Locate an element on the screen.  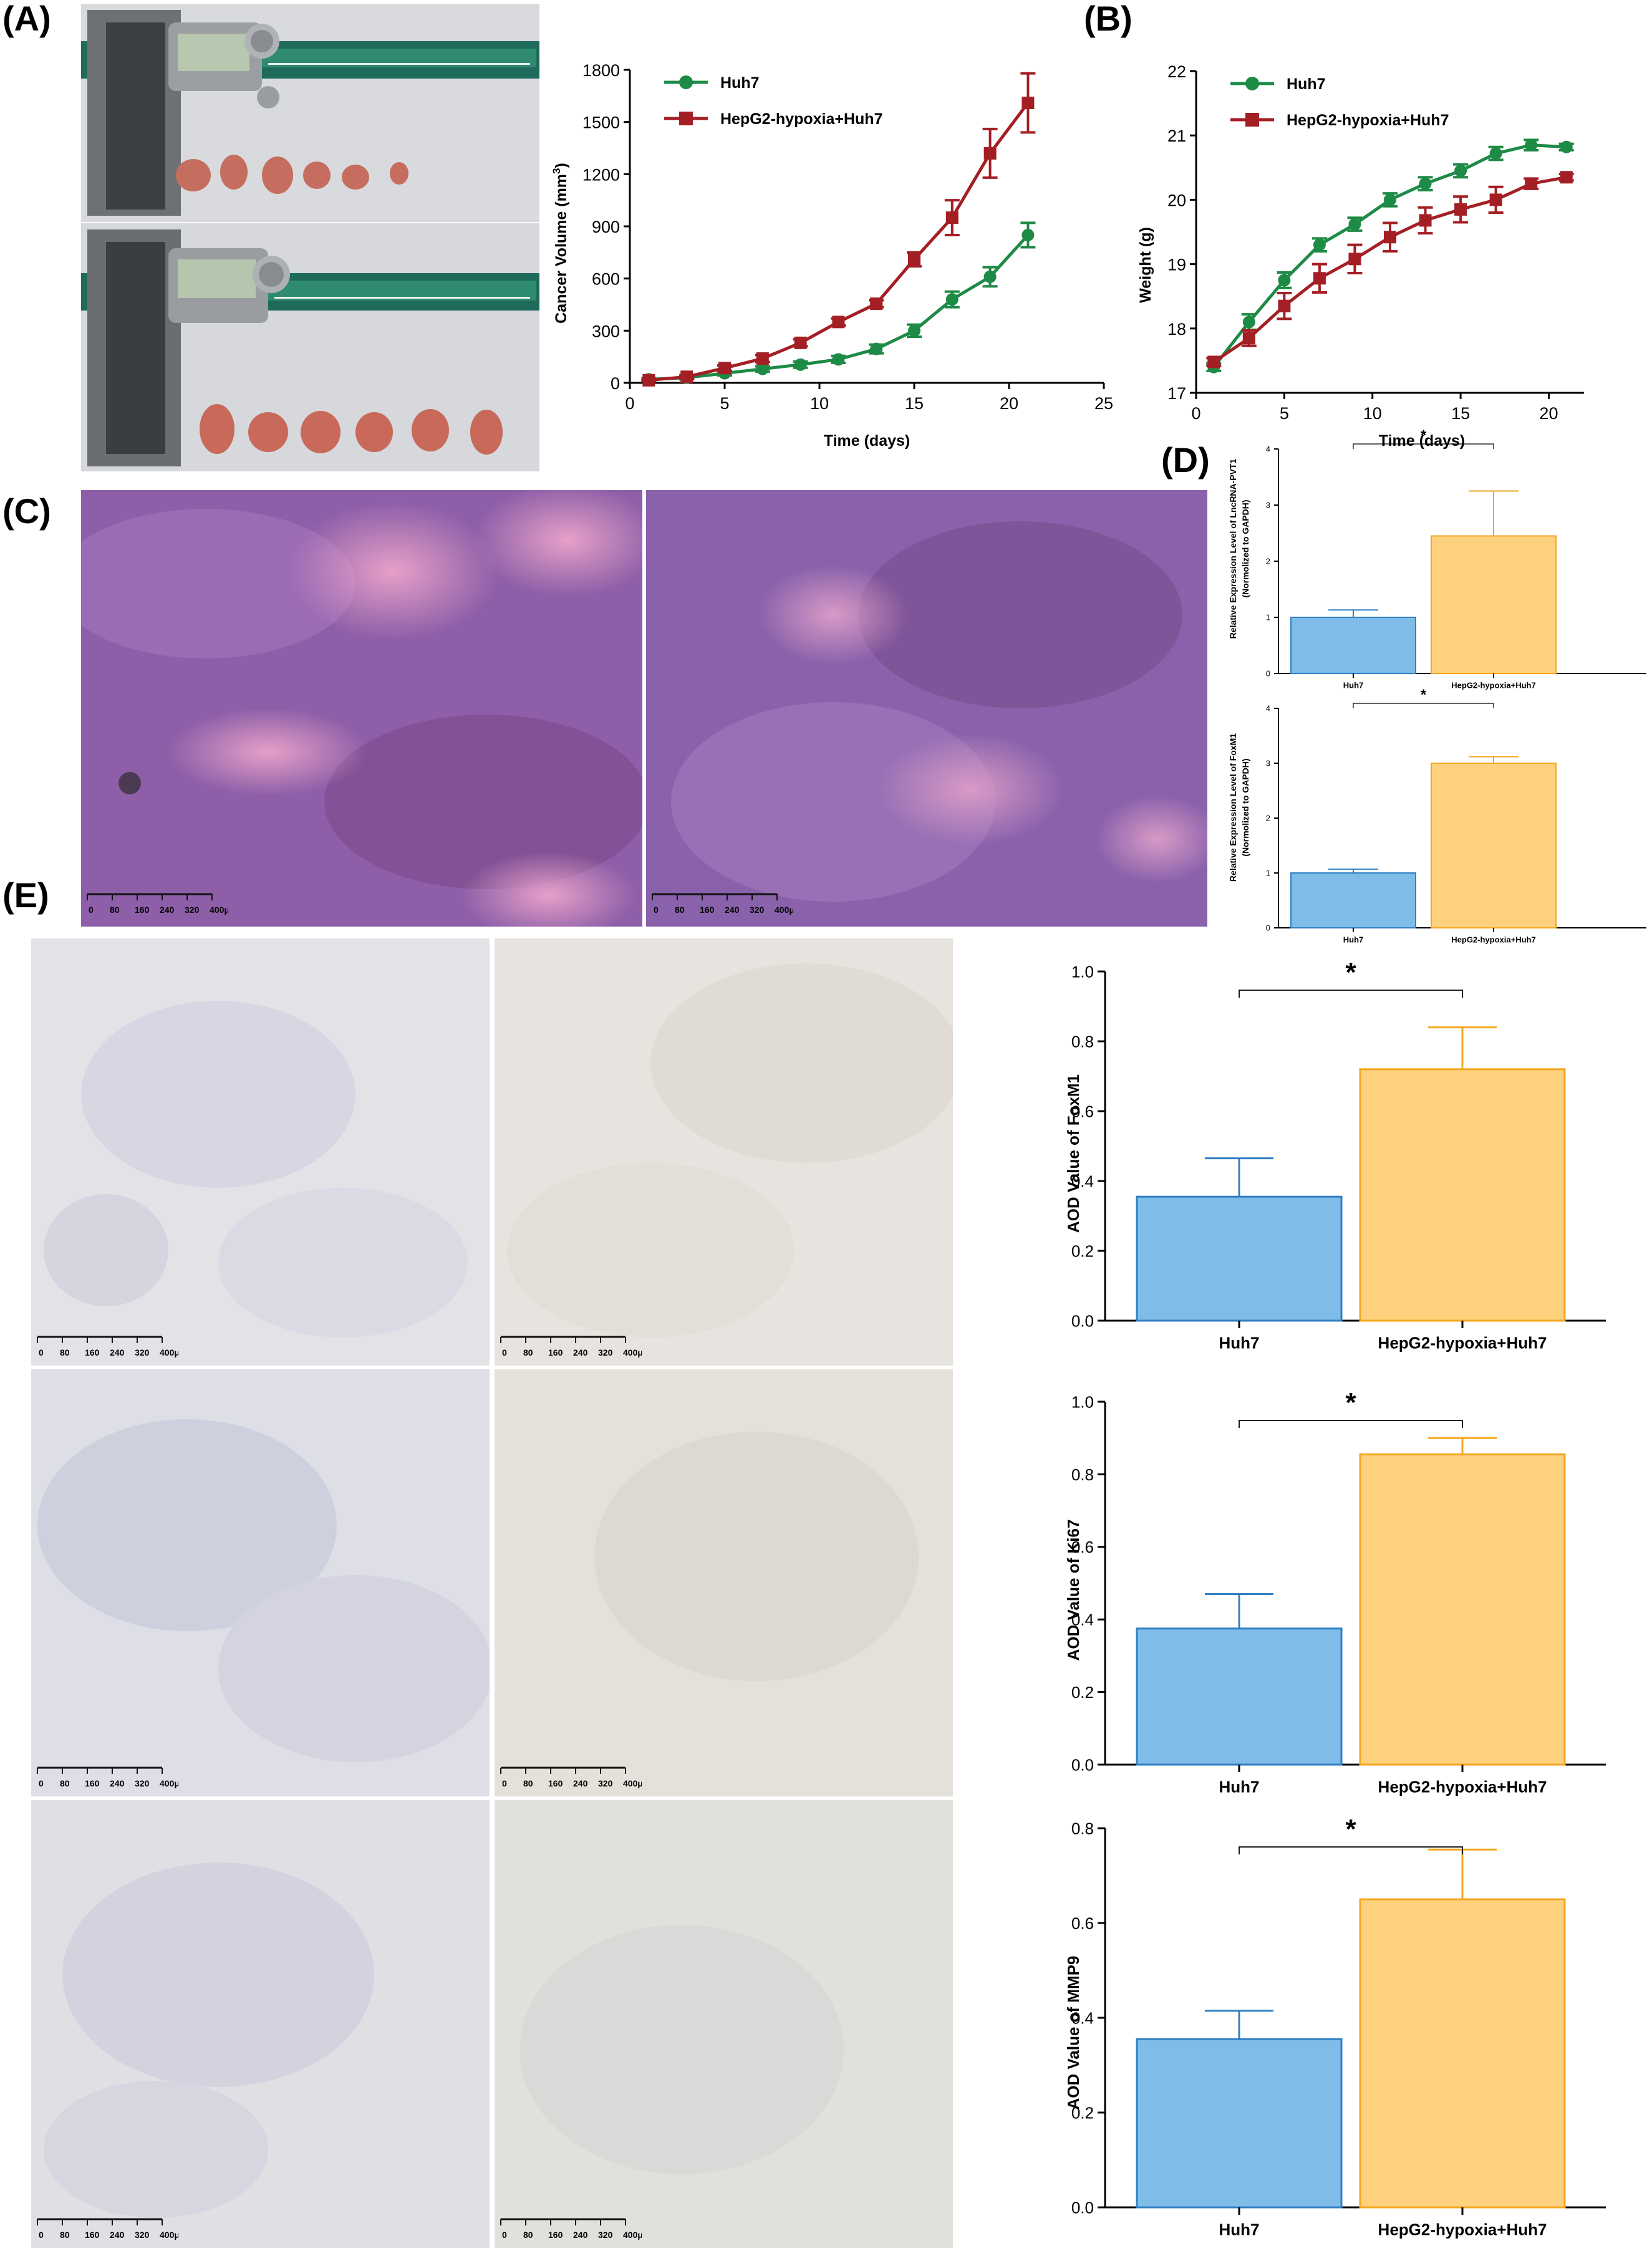
y-tick-label: 0.8 is located at coordinates (1082, 1828).